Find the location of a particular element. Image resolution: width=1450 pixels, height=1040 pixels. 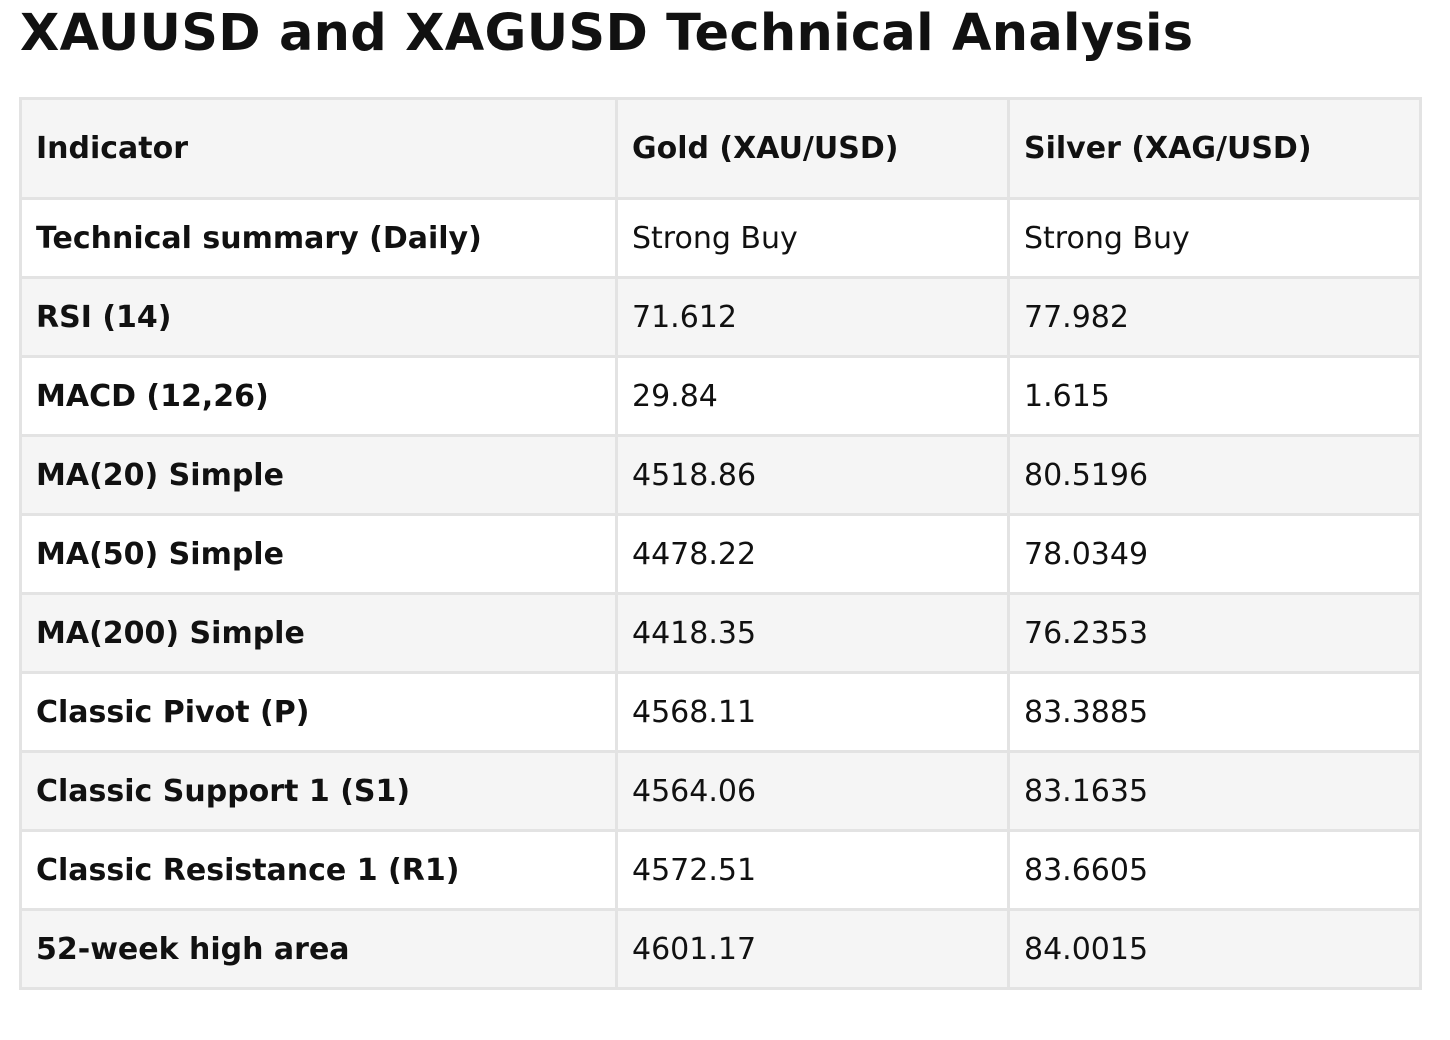

silver-value-cell: Strong Buy is located at coordinates (1214, 238).